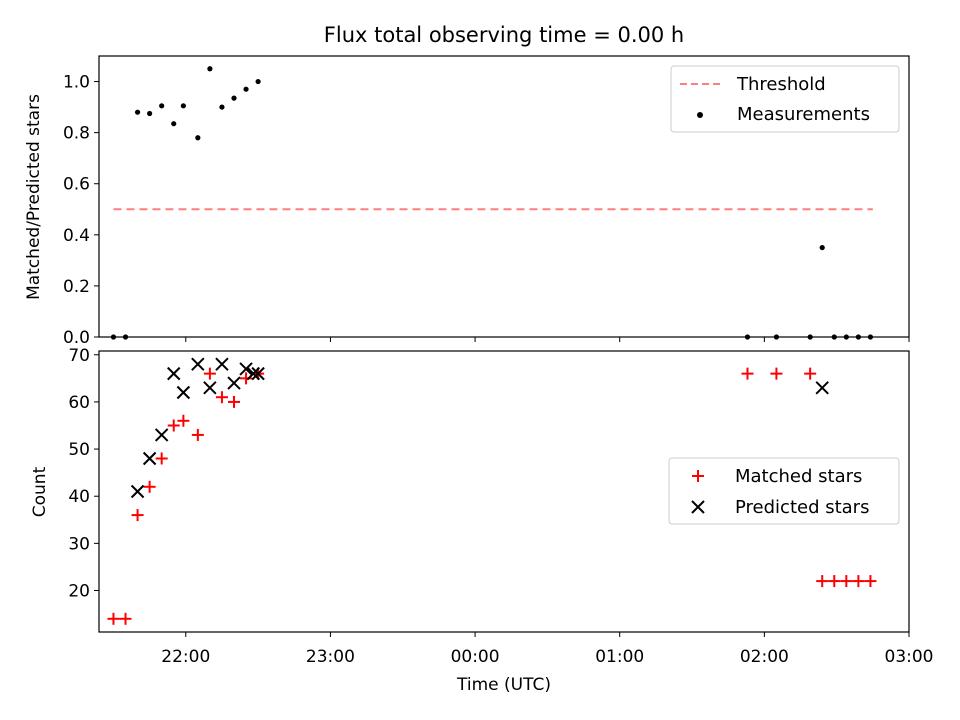  Describe the element at coordinates (698, 507) in the screenshot. I see `legend-predicted-swatch` at that location.